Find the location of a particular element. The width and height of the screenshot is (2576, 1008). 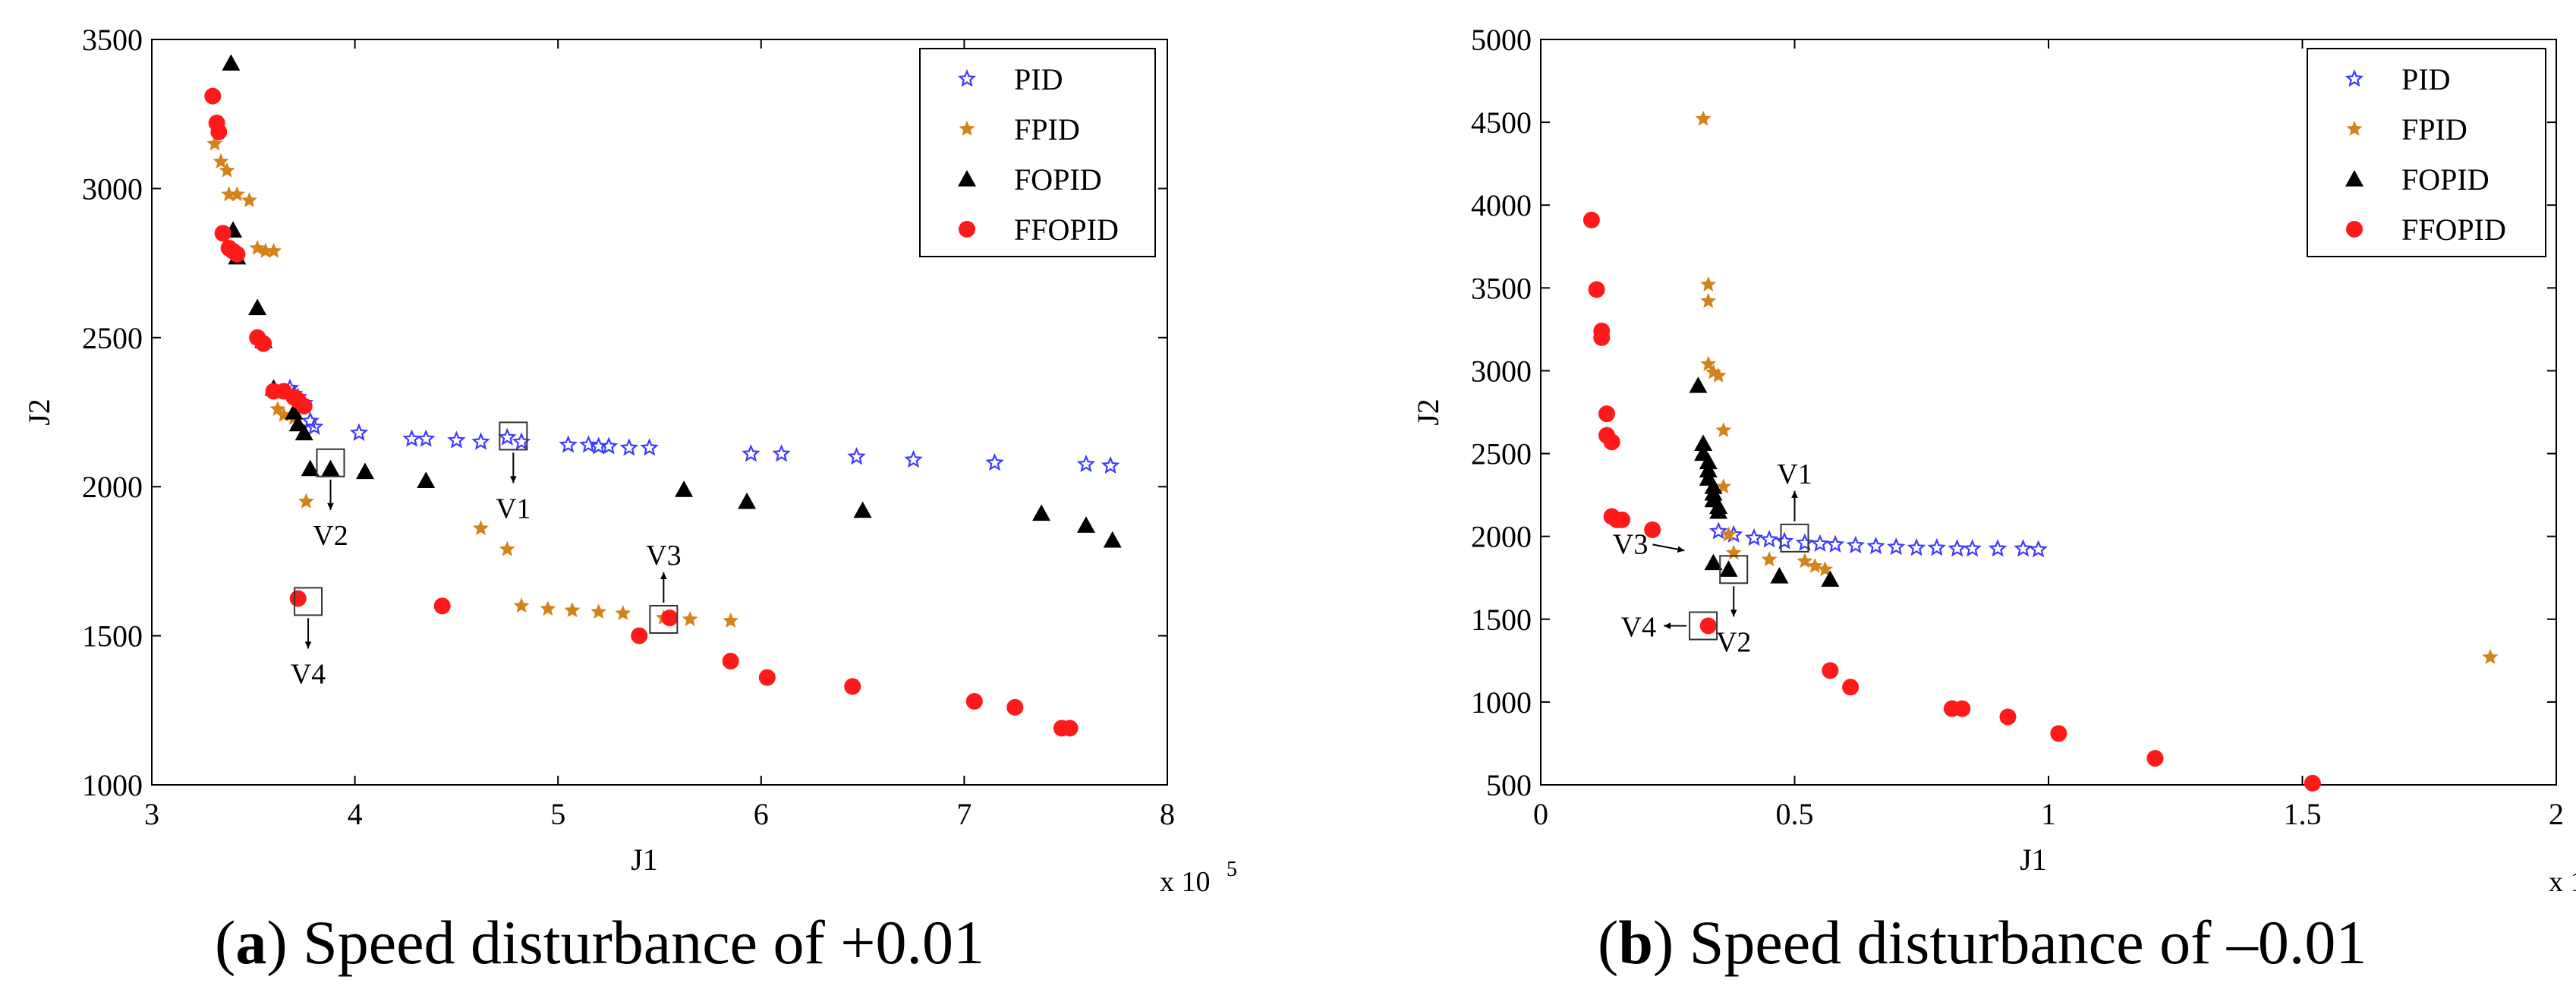

legend-label-ffopid: FFOPID is located at coordinates (1066, 230).